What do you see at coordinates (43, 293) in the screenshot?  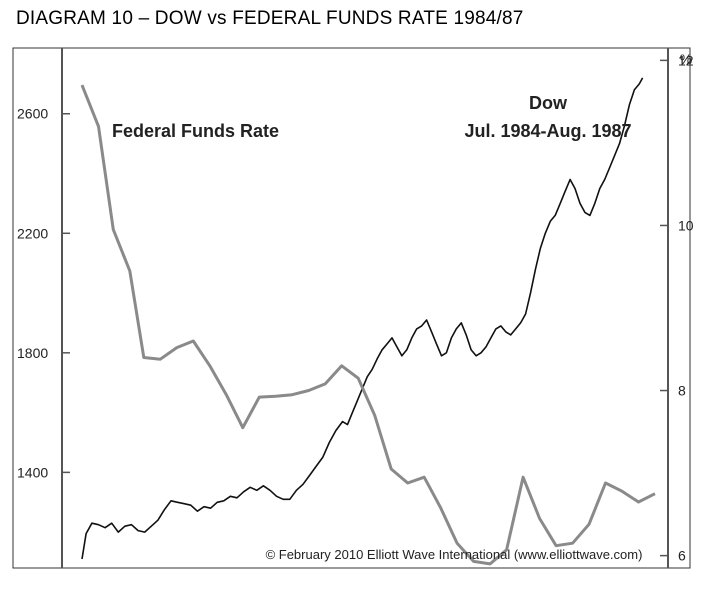 I see `left-axis-ticks: 1400 1800 2200 2600` at bounding box center [43, 293].